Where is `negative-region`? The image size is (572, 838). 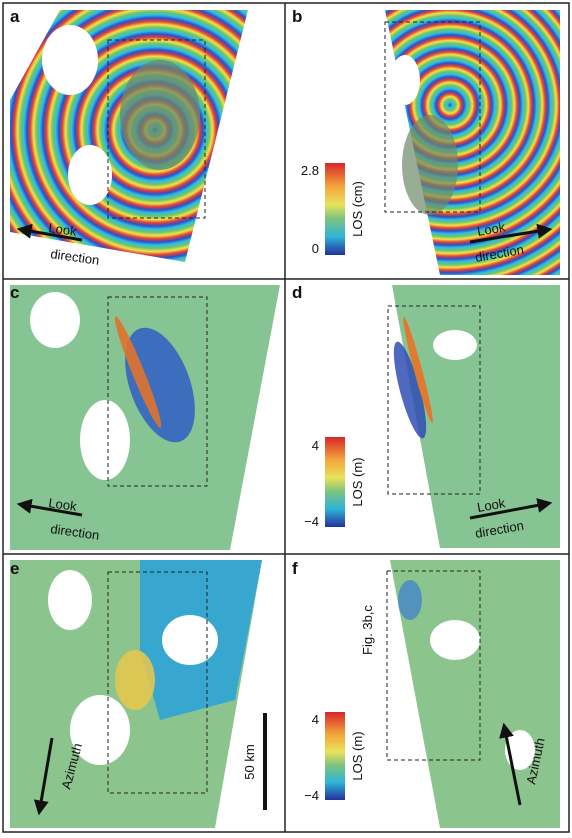
negative-region is located at coordinates (410, 600).